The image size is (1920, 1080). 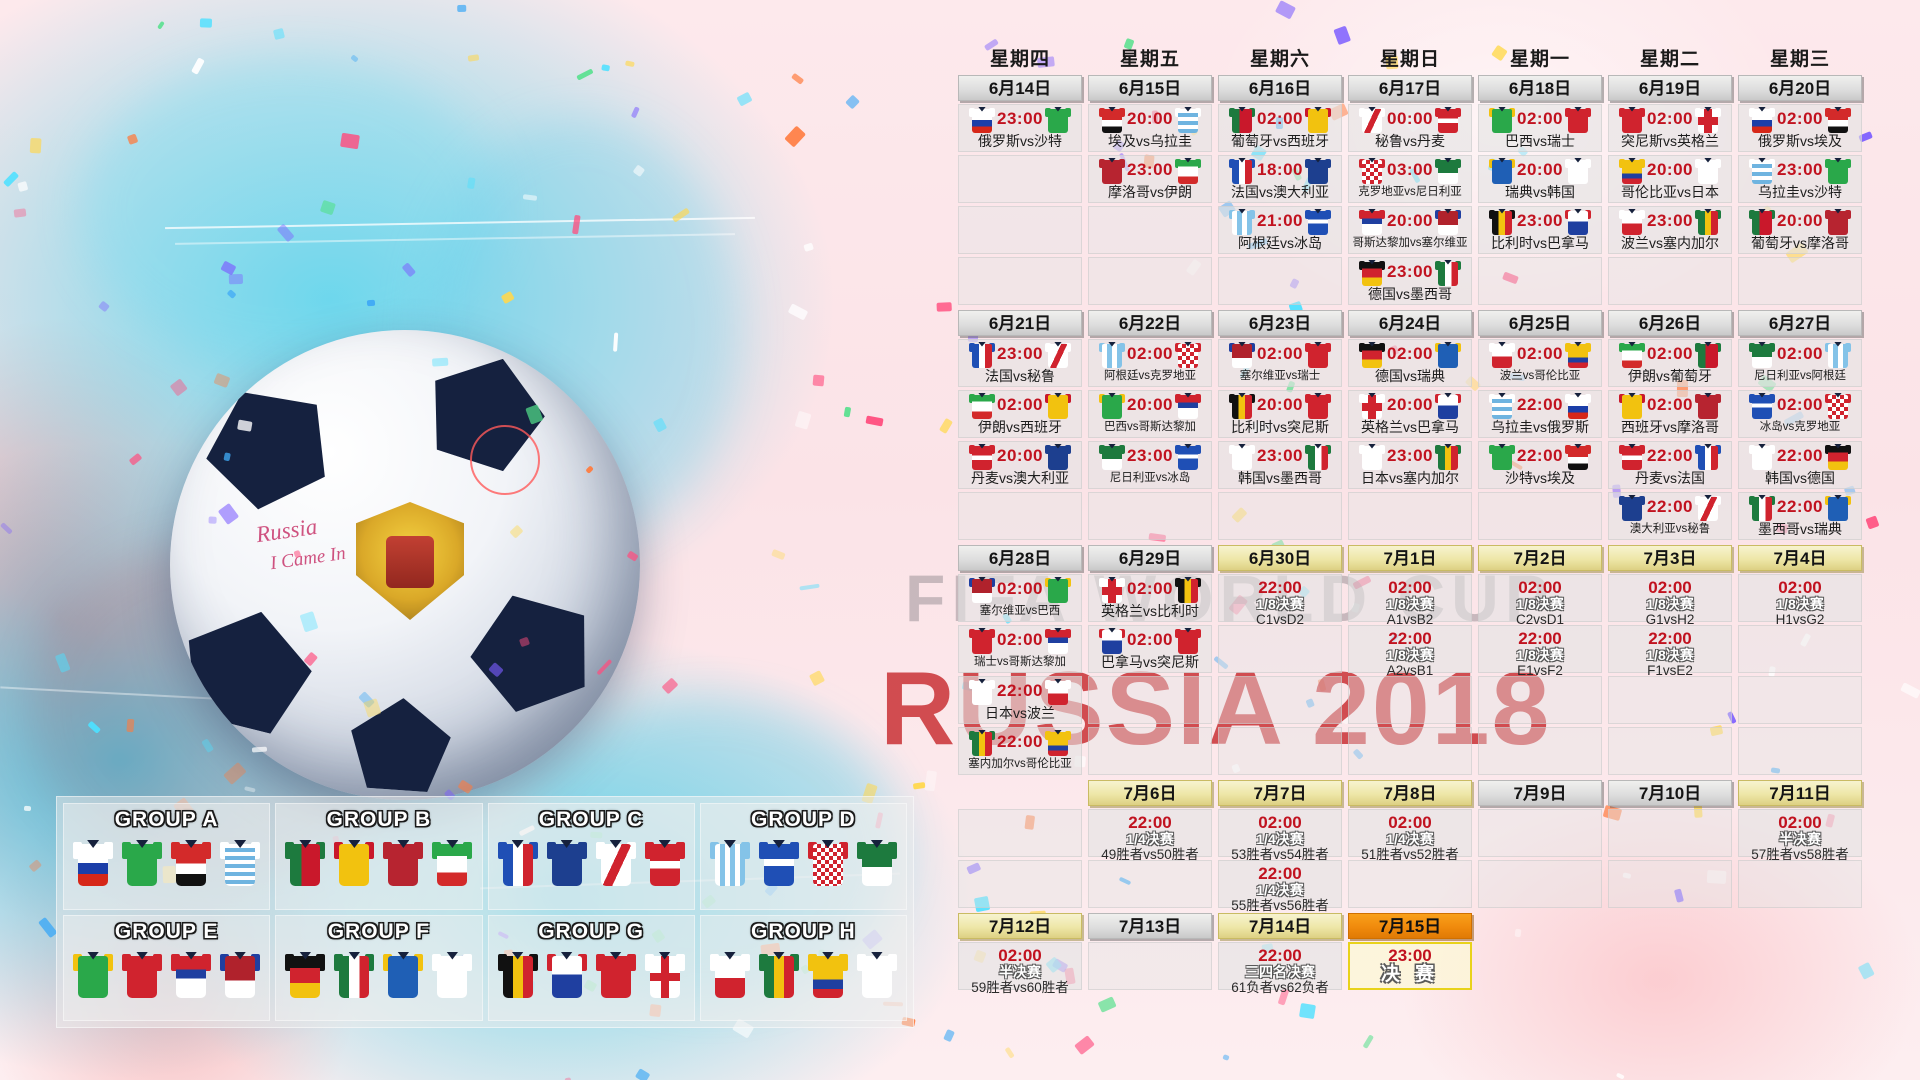 What do you see at coordinates (1280, 179) in the screenshot?
I see `group-match-cell: 18:00 法国vs澳大利亚` at bounding box center [1280, 179].